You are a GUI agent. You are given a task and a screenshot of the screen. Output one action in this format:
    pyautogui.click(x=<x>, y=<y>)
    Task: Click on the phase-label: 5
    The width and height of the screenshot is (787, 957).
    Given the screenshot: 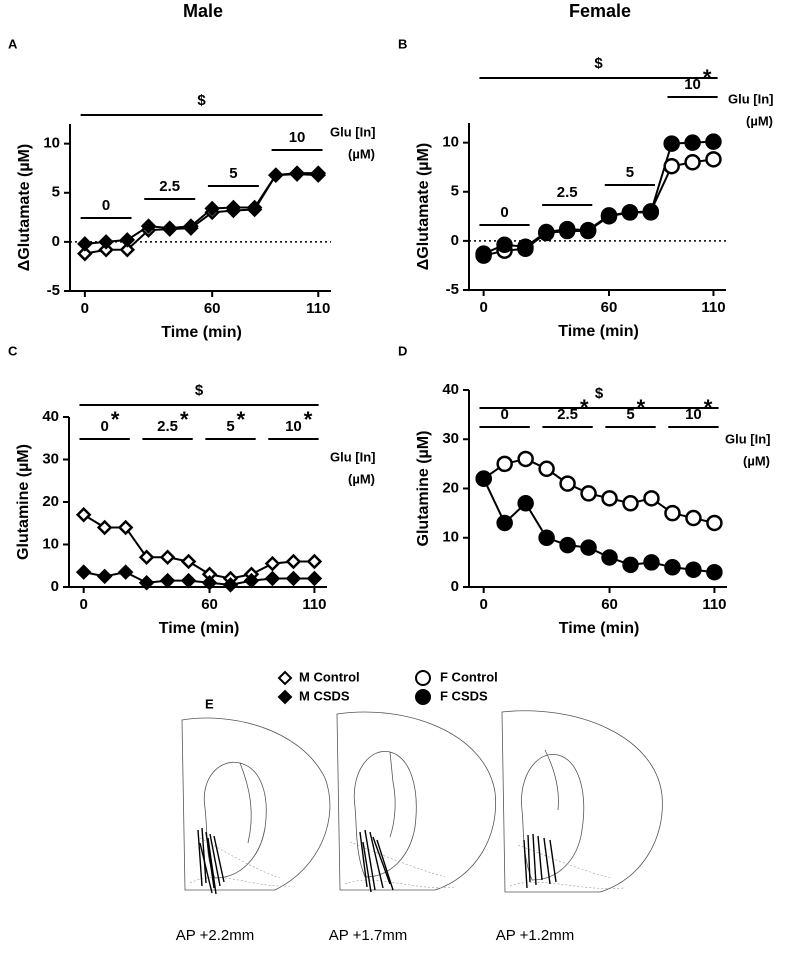 What is the action you would take?
    pyautogui.click(x=230, y=426)
    